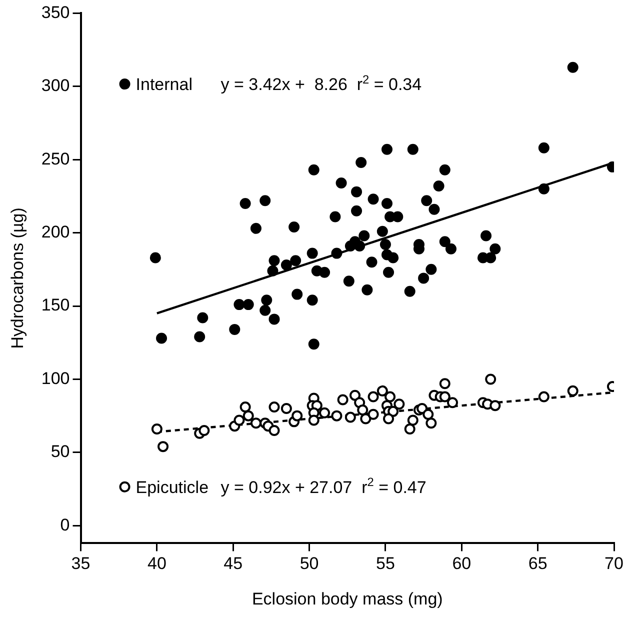  I want to click on y-tick-label: 250, so click(55, 158).